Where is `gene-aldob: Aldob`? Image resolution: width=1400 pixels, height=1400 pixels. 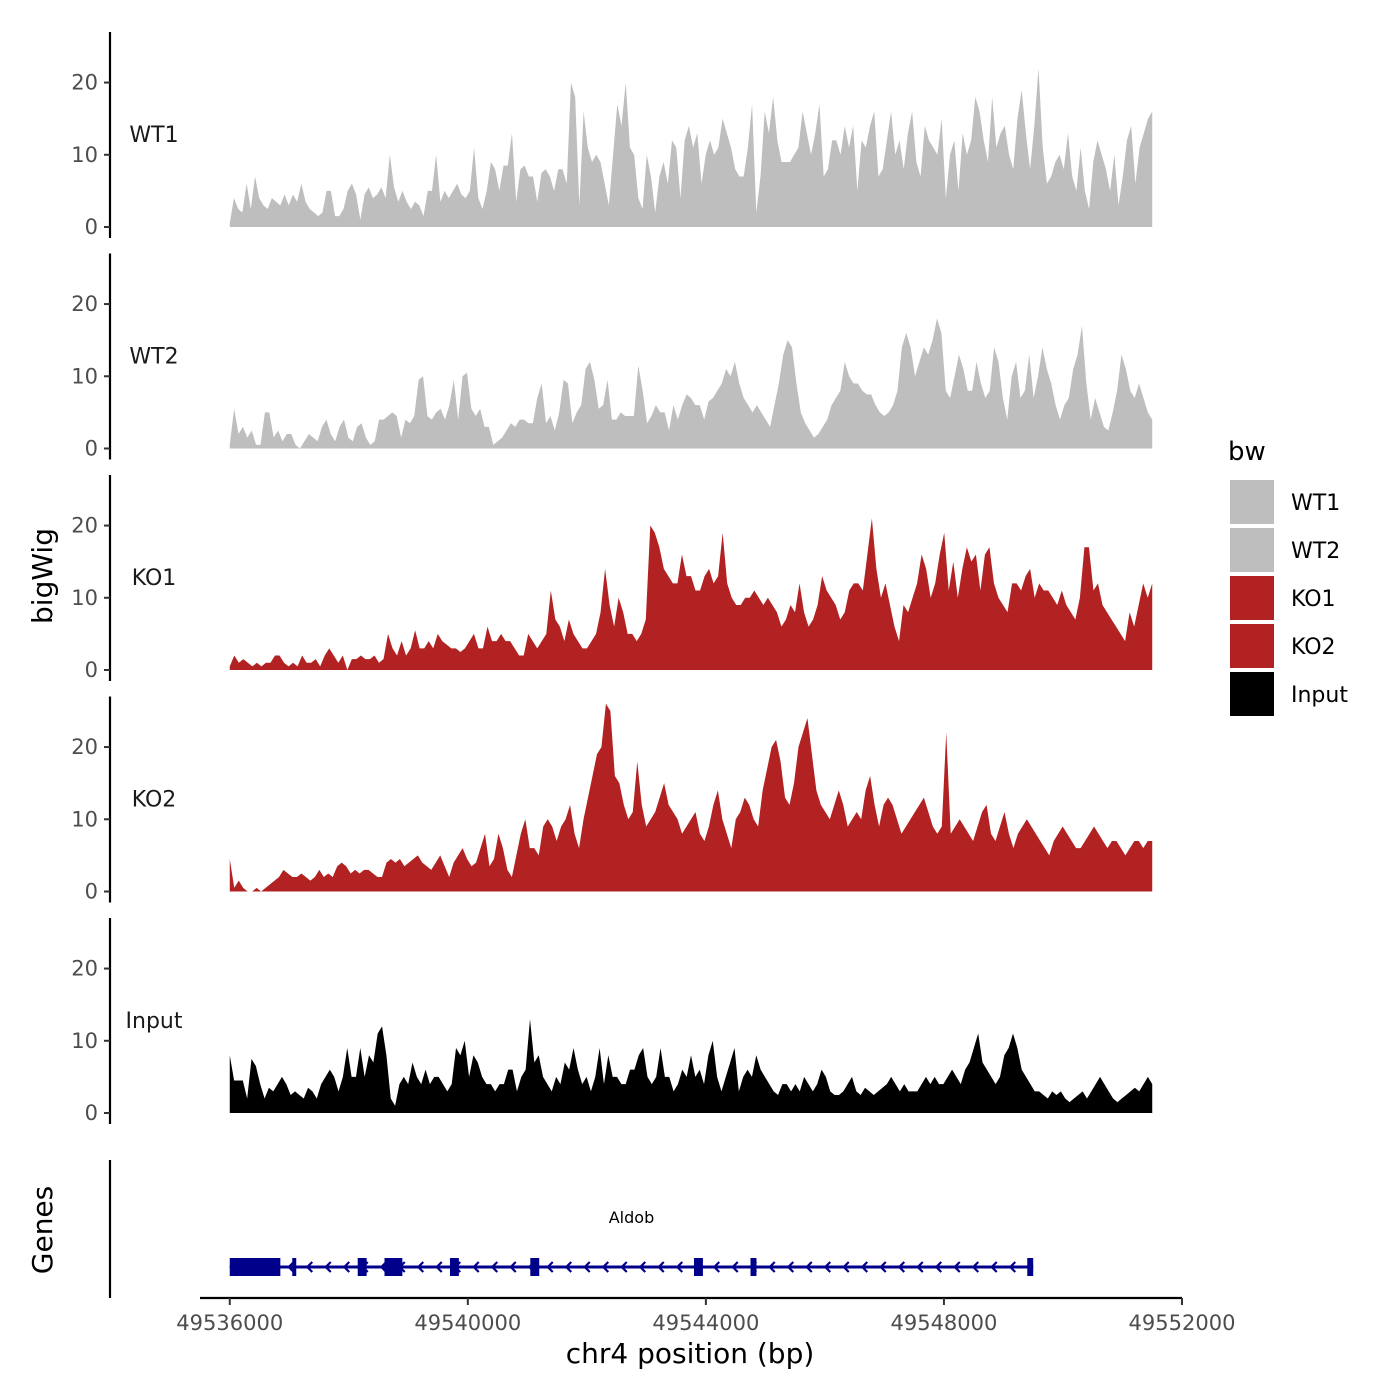 gene-aldob: Aldob is located at coordinates (631, 1242).